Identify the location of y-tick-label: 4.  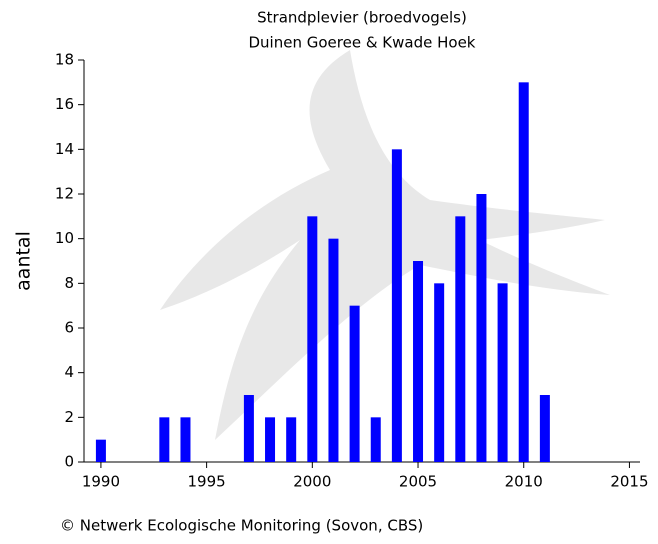
(69, 372).